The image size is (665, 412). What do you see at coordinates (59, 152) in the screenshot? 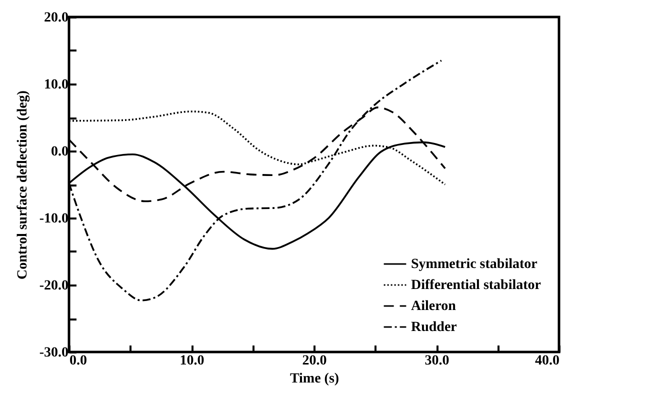
I see `y-tick-label: 0.0` at bounding box center [59, 152].